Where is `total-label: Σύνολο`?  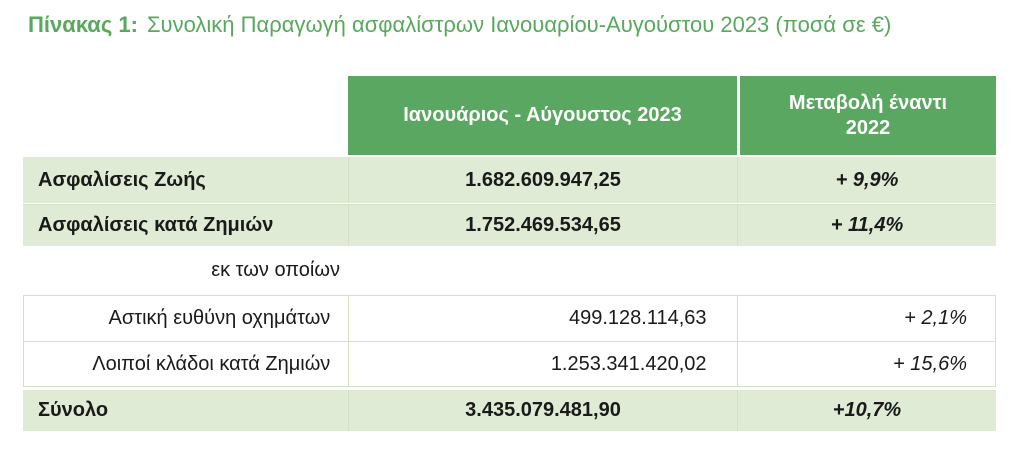 total-label: Σύνολο is located at coordinates (73, 410).